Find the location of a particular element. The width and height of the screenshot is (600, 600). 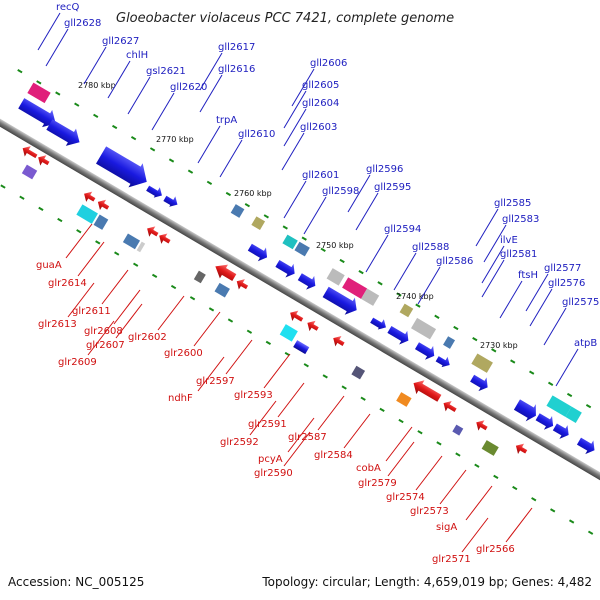

gene-label: gll2606 is located at coordinates (328, 63).